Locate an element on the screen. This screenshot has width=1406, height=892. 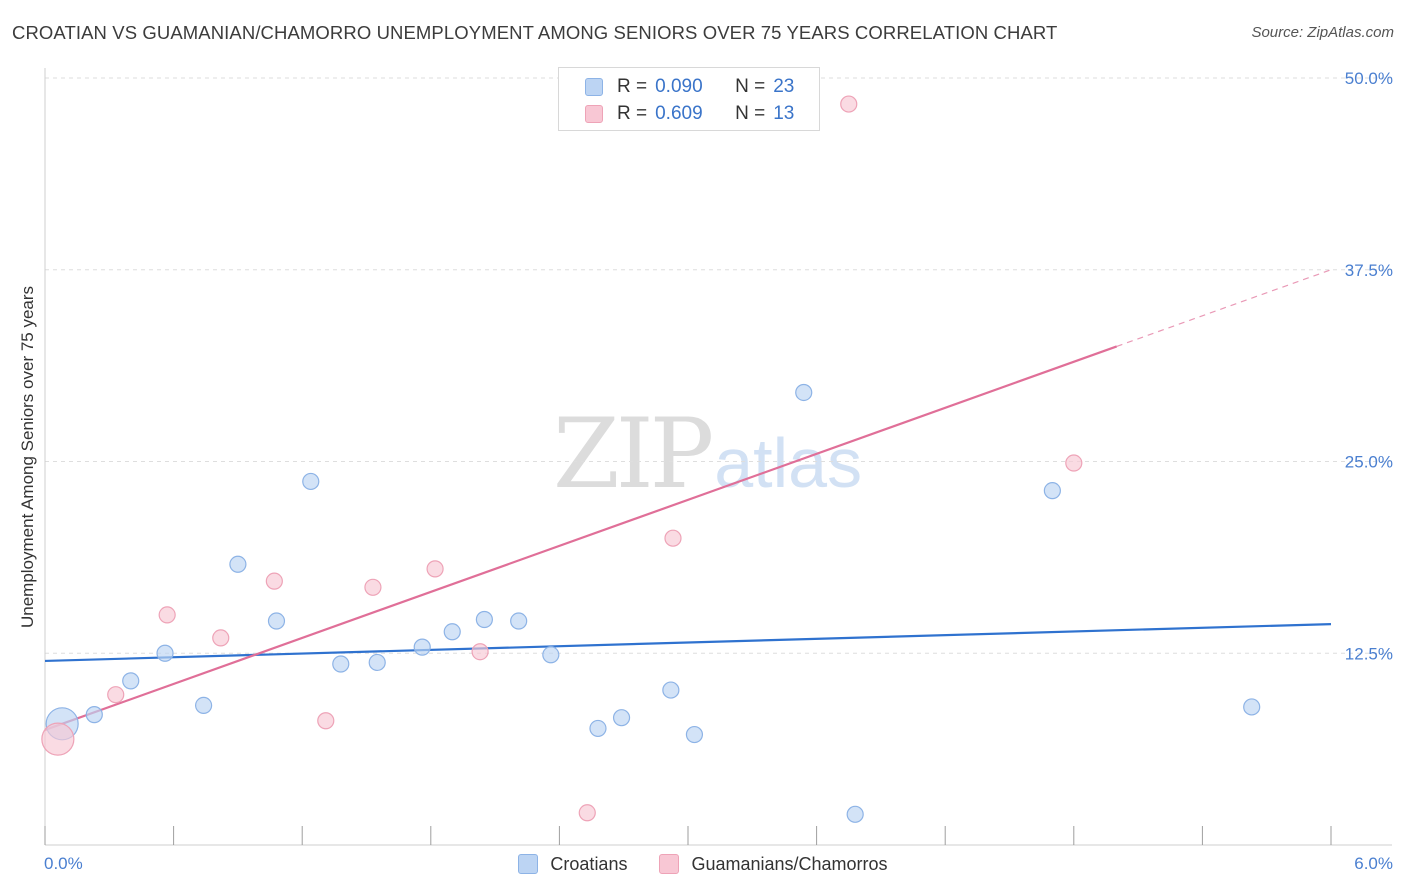
legend-r-value: 0.609 is located at coordinates (679, 113).